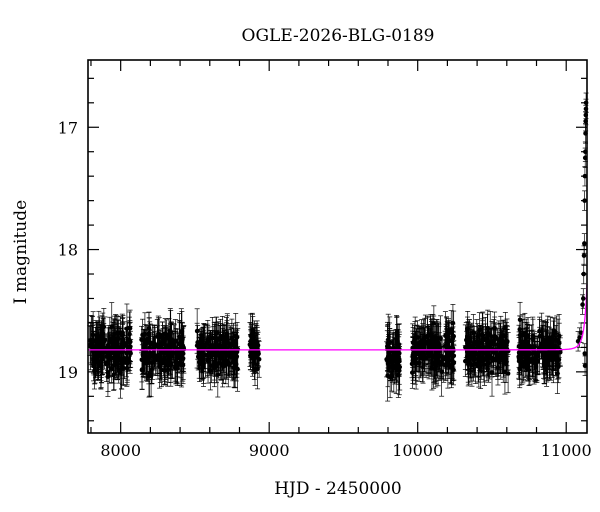  Describe the element at coordinates (338, 36) in the screenshot. I see `chart-title: OGLE-2026-BLG-0189` at that location.